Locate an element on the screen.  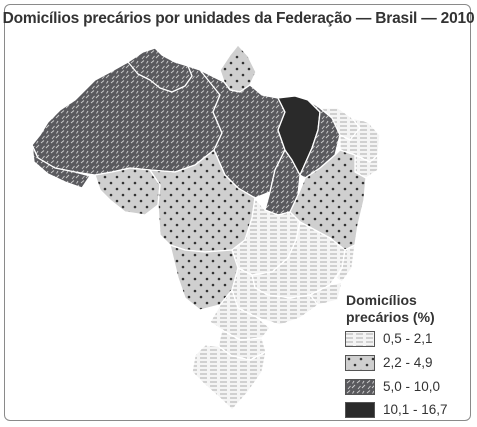
legend-title: Domicílios precários (%) is located at coordinates (401, 309).